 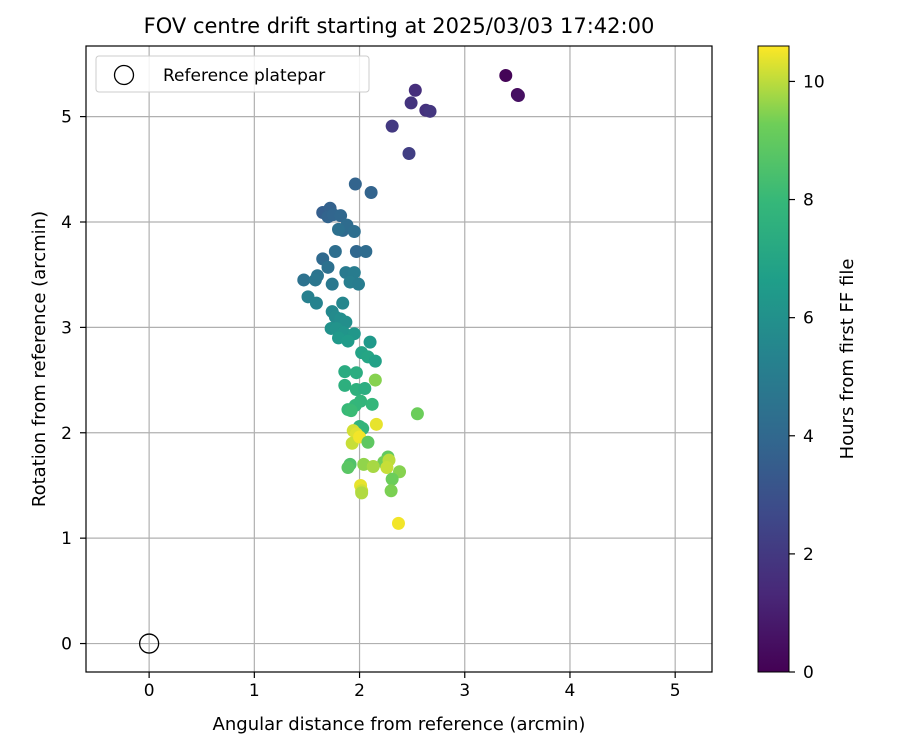 I want to click on legend: Reference platepar, so click(x=232, y=74).